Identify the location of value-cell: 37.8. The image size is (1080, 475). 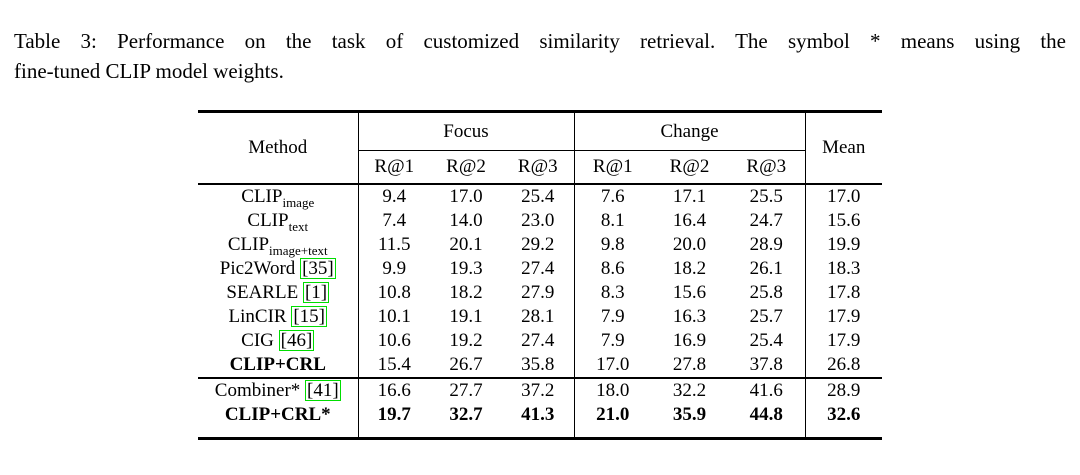
(766, 366).